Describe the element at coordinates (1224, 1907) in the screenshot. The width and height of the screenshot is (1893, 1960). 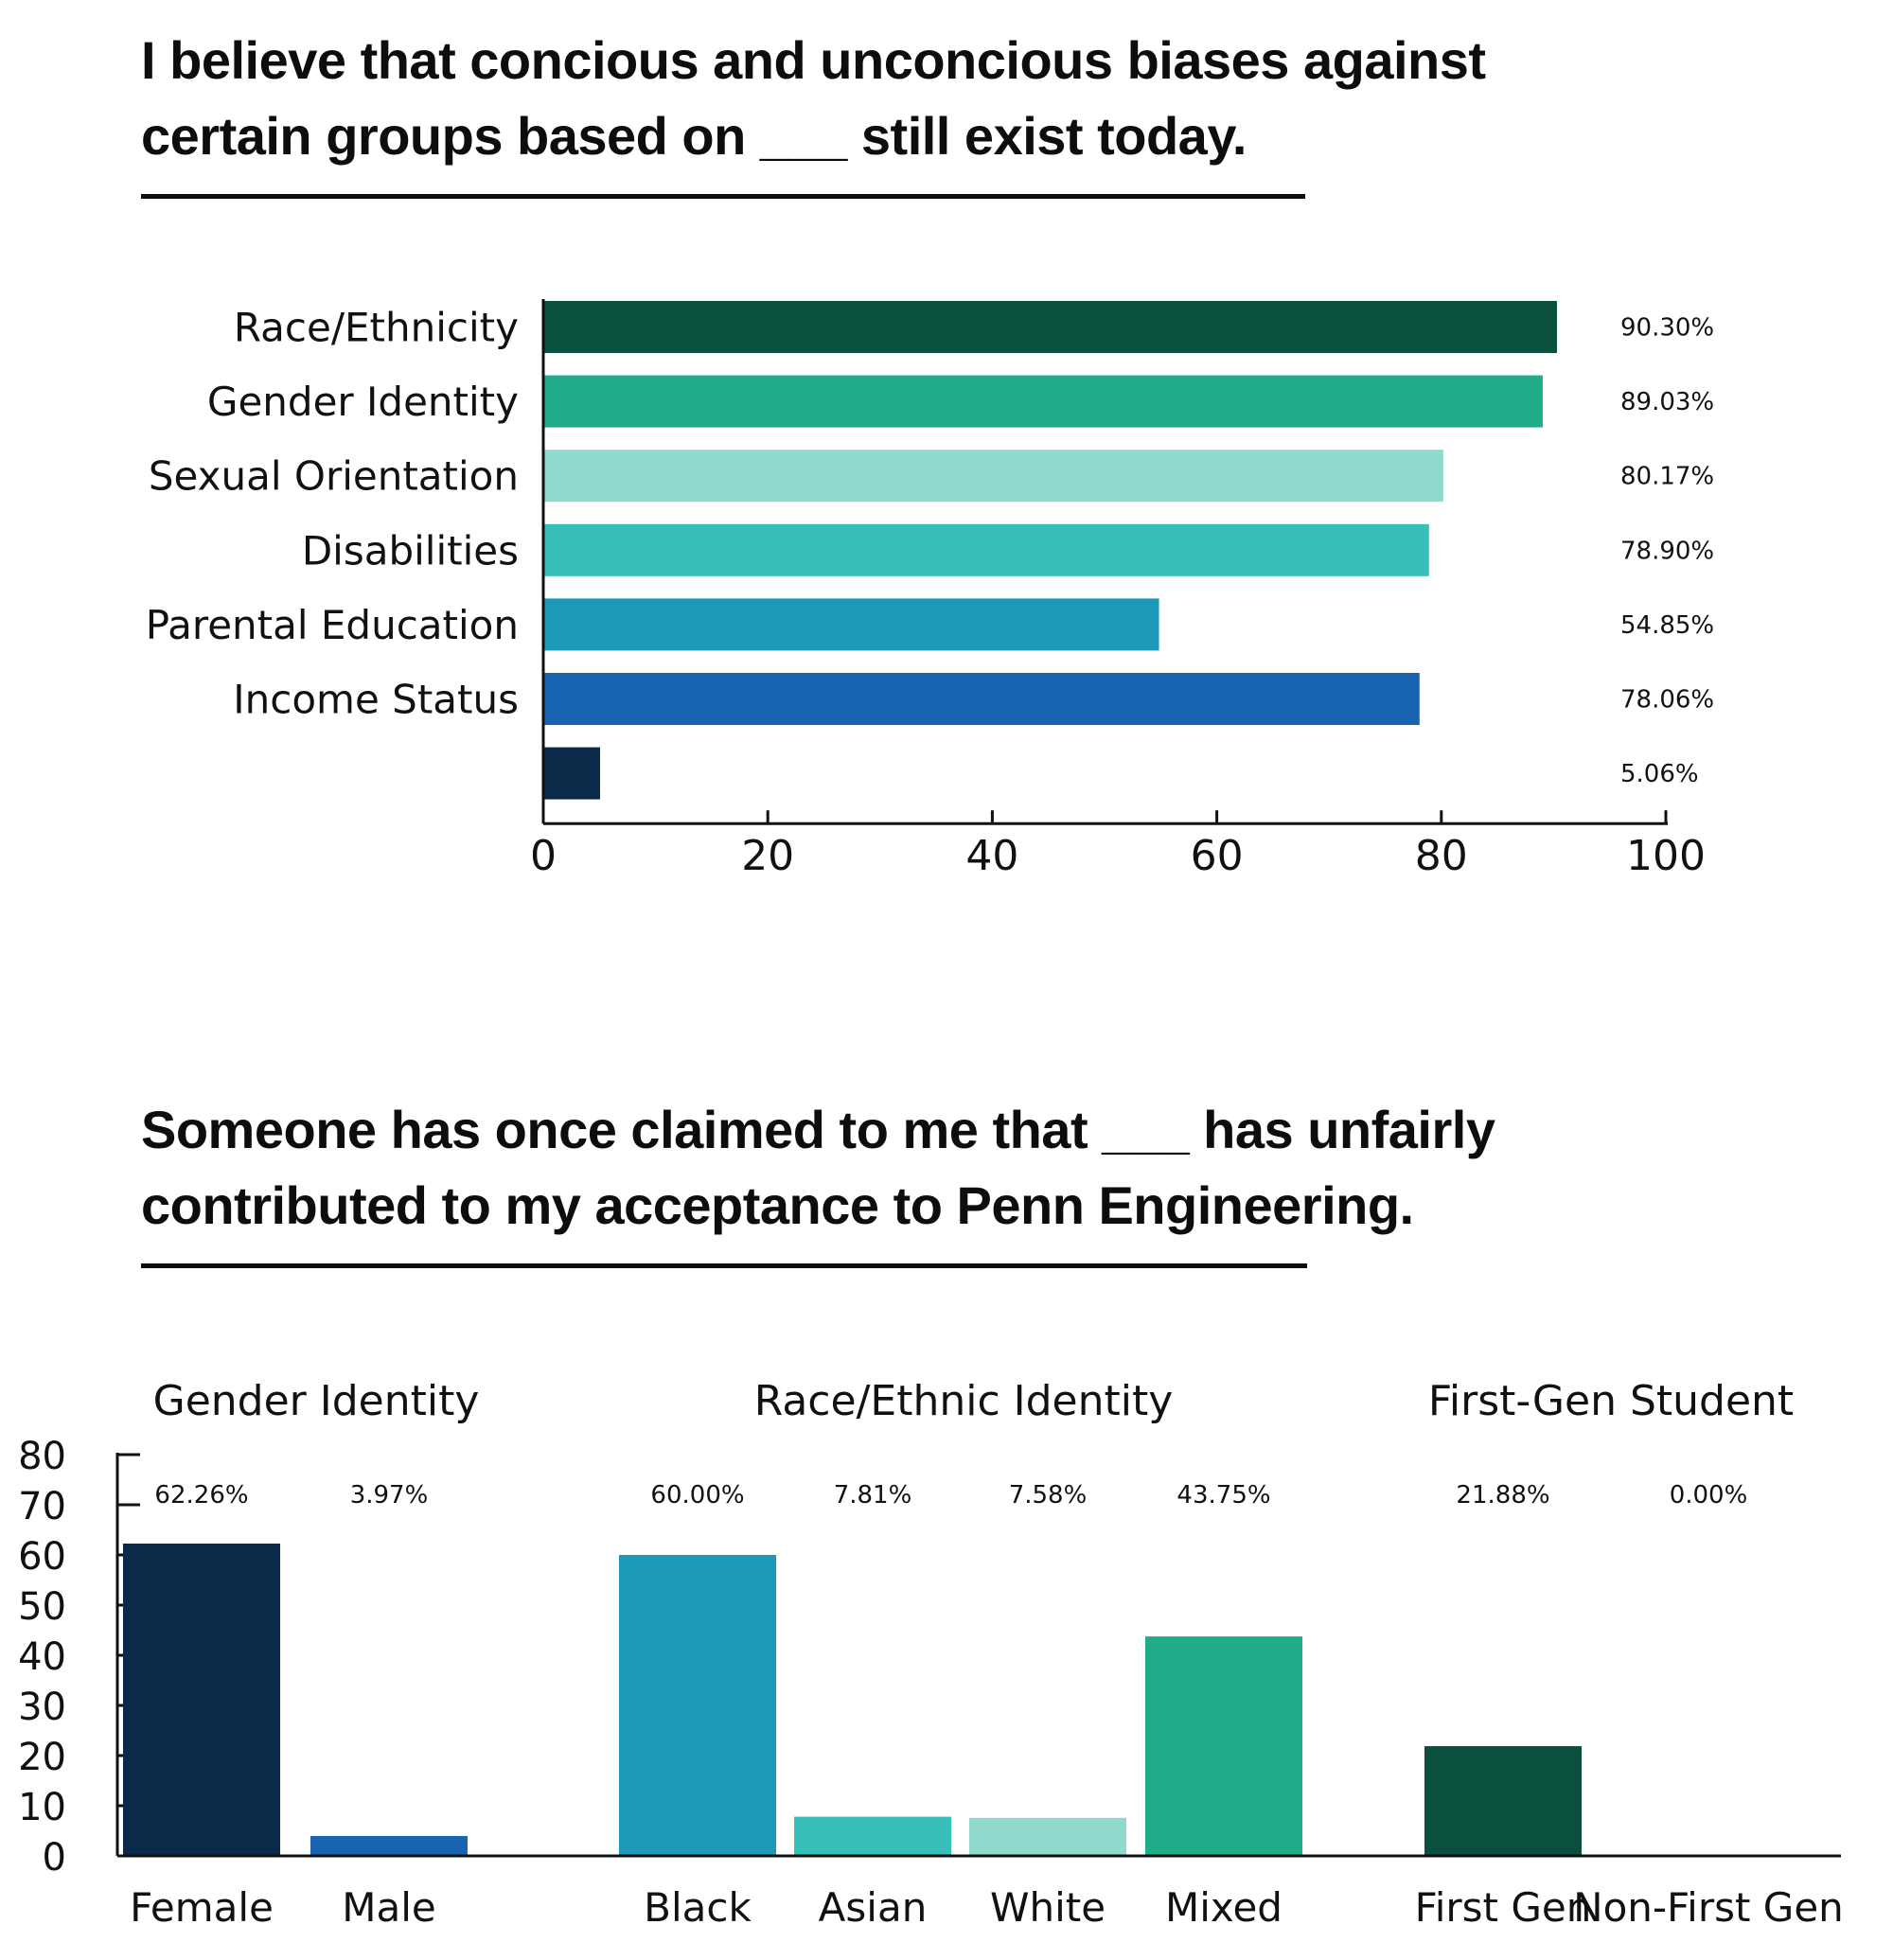
I see `category-label: Mixed` at that location.